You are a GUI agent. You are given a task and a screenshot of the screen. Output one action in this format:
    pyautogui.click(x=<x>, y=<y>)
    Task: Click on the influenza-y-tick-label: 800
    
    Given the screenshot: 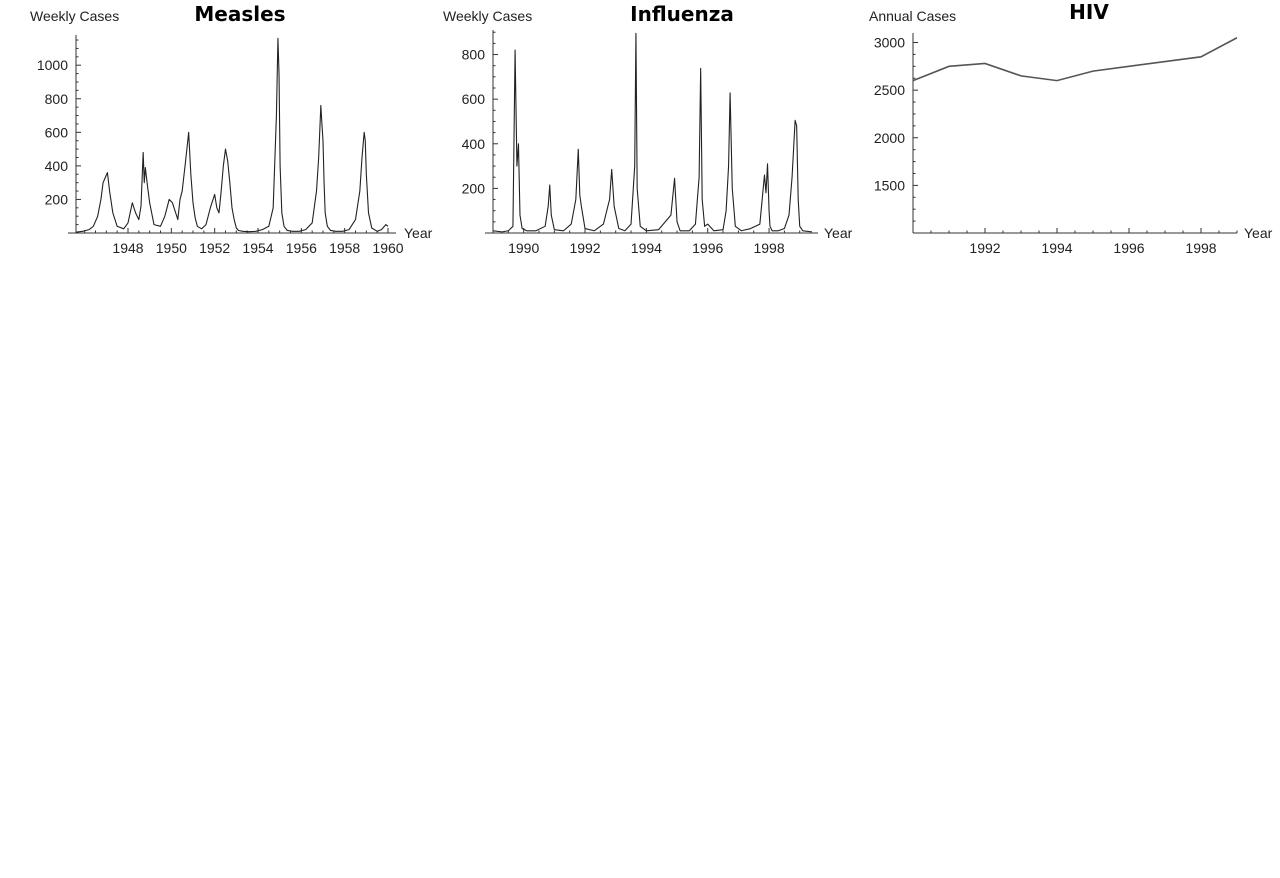 What is the action you would take?
    pyautogui.click(x=474, y=55)
    